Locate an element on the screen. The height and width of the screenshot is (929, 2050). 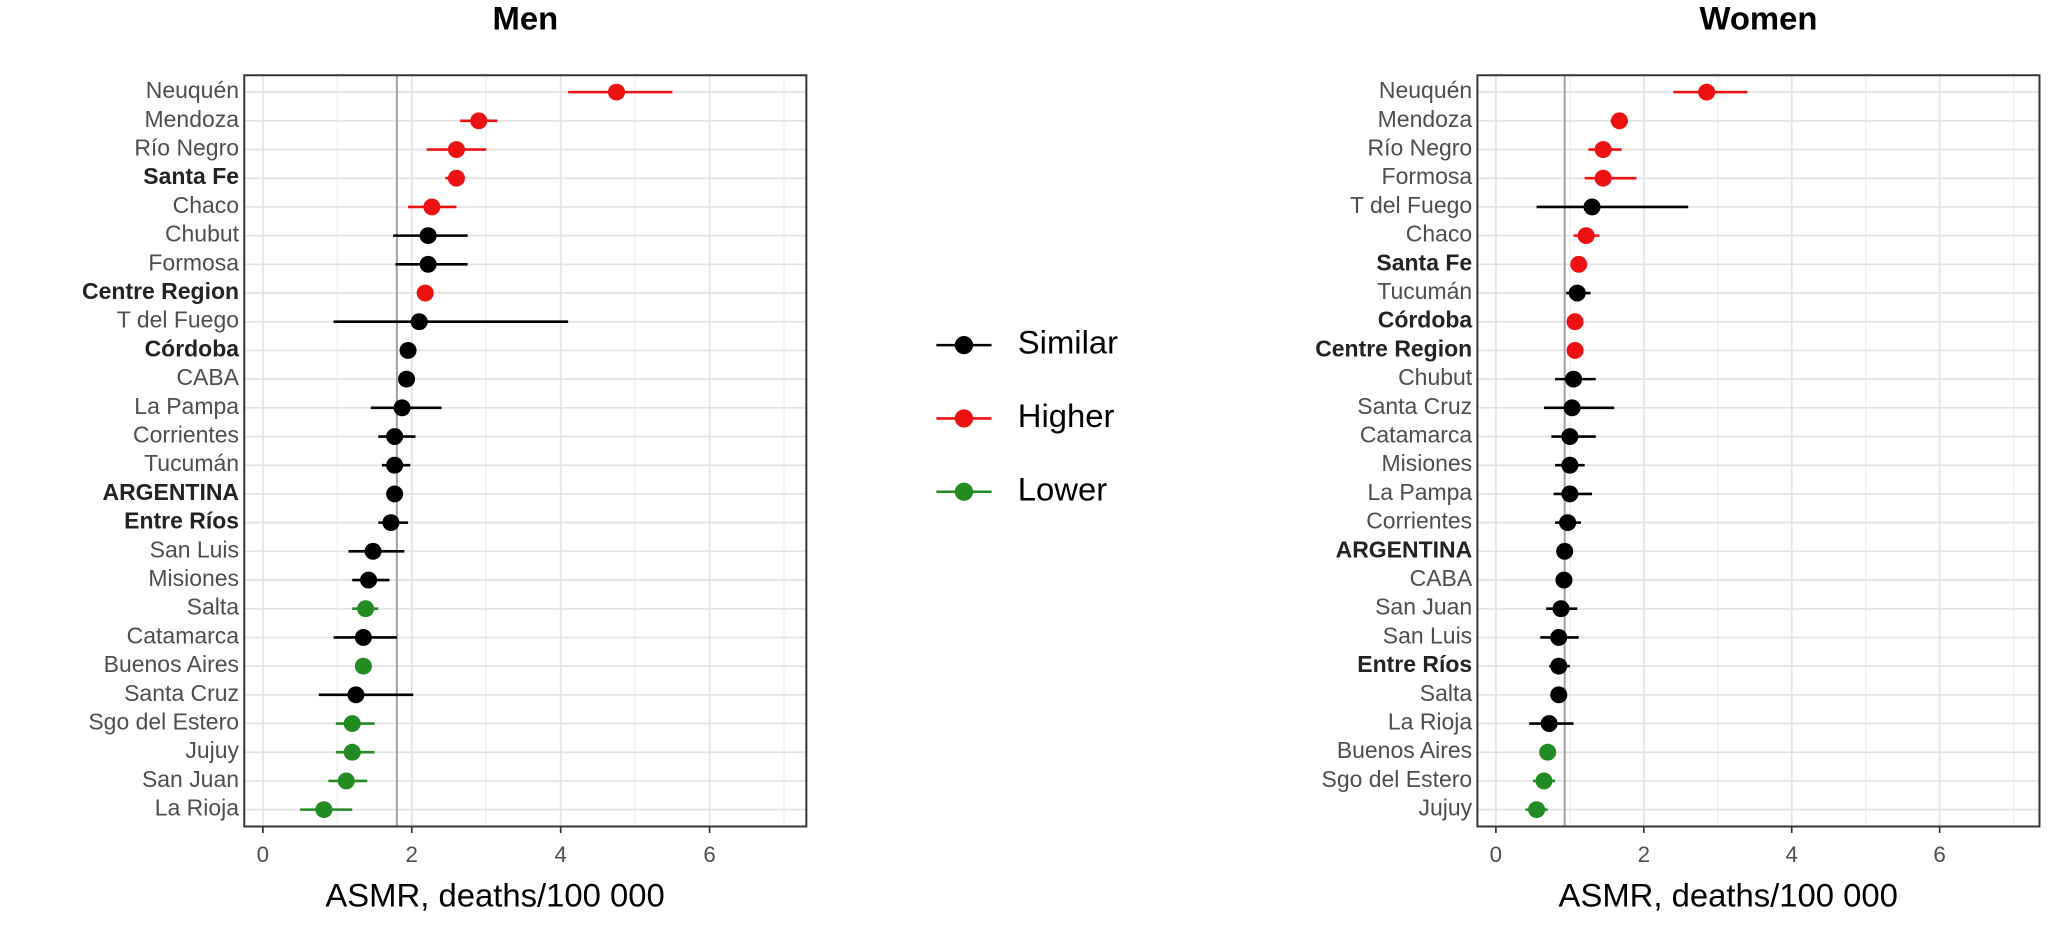
legend-label: Lower is located at coordinates (1063, 489).